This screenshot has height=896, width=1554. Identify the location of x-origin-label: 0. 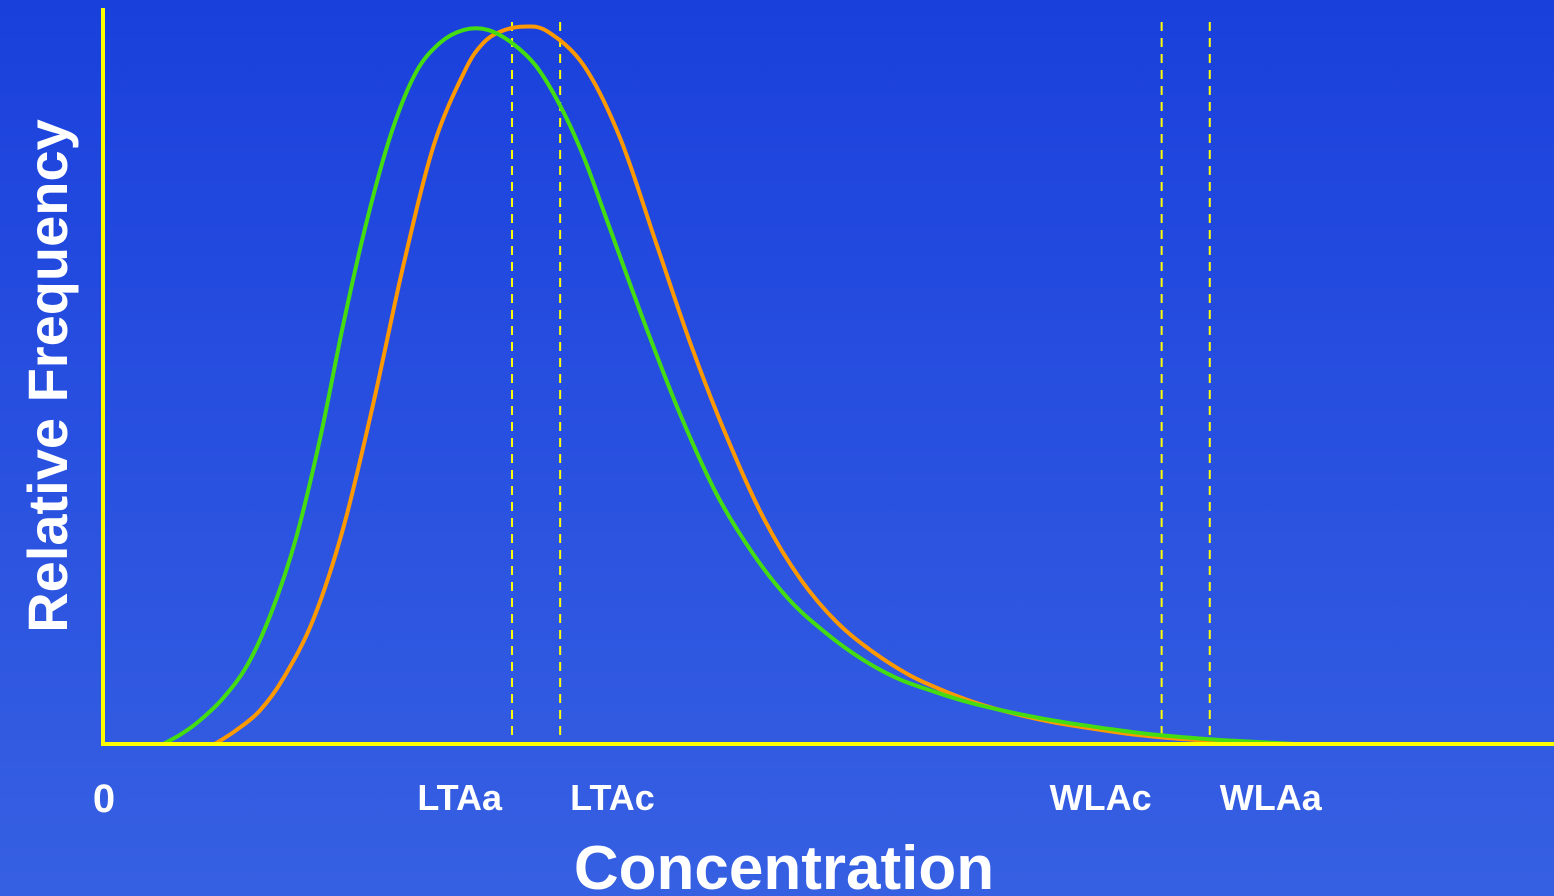
(104, 799).